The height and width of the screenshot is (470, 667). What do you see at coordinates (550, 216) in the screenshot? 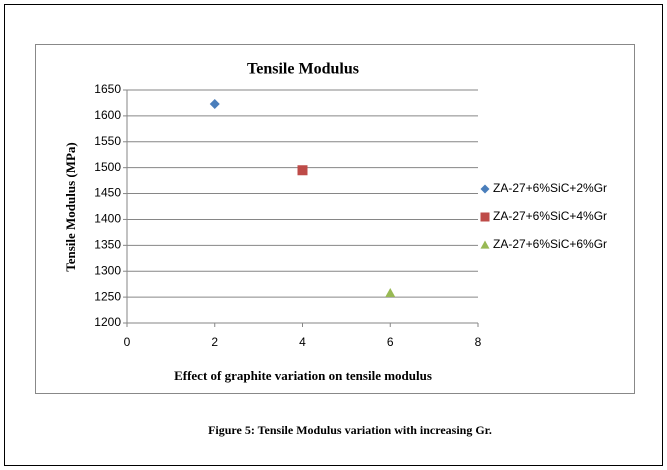
I see `legend-label: ZA-27+6%SiC+4%Gr` at bounding box center [550, 216].